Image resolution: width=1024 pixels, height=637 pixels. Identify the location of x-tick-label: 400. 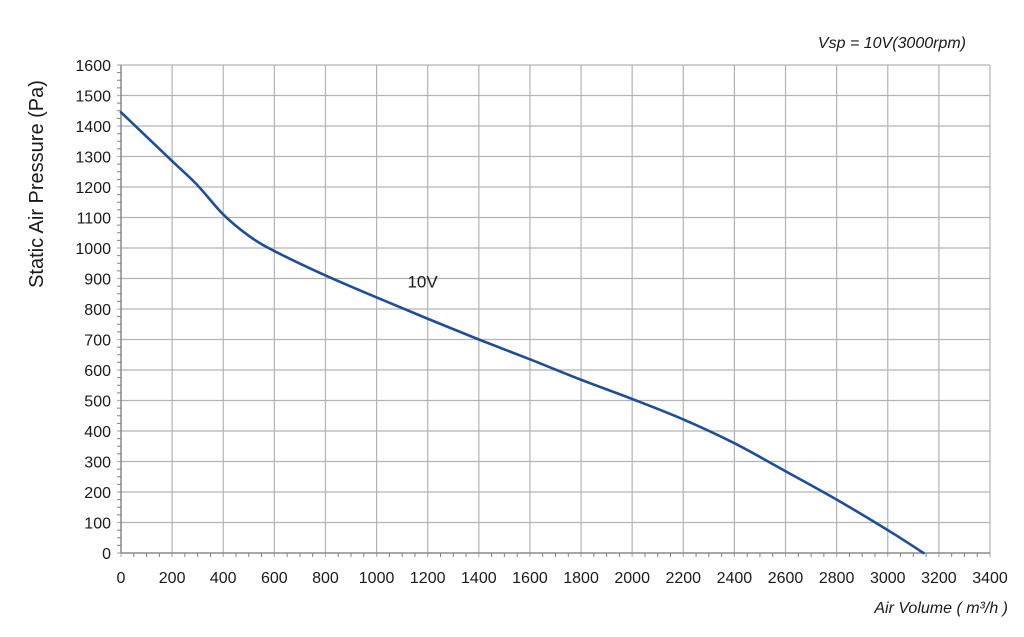
(223, 578).